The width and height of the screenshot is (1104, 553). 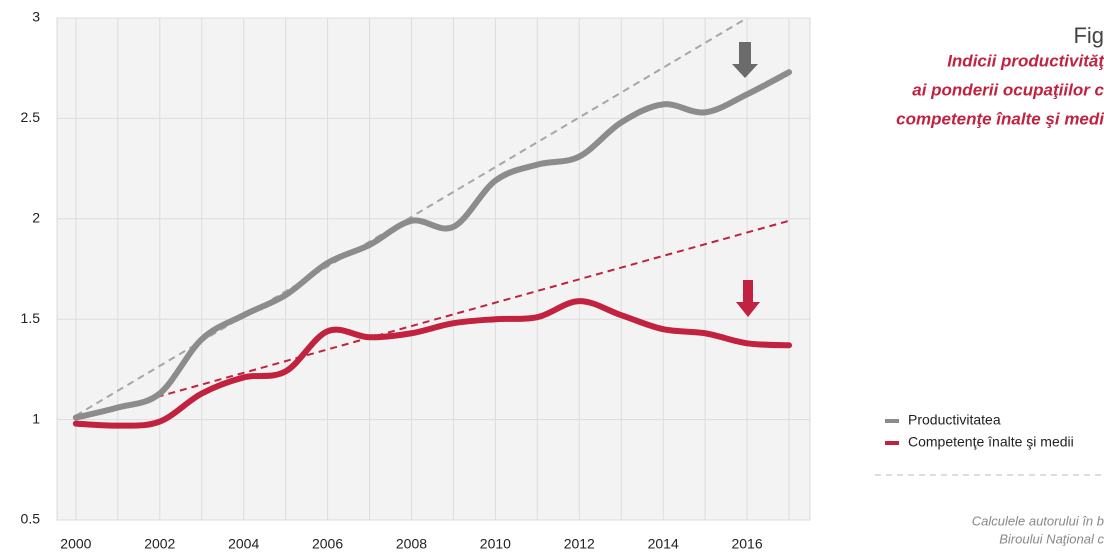 What do you see at coordinates (579, 544) in the screenshot?
I see `x-tick-label: 2012` at bounding box center [579, 544].